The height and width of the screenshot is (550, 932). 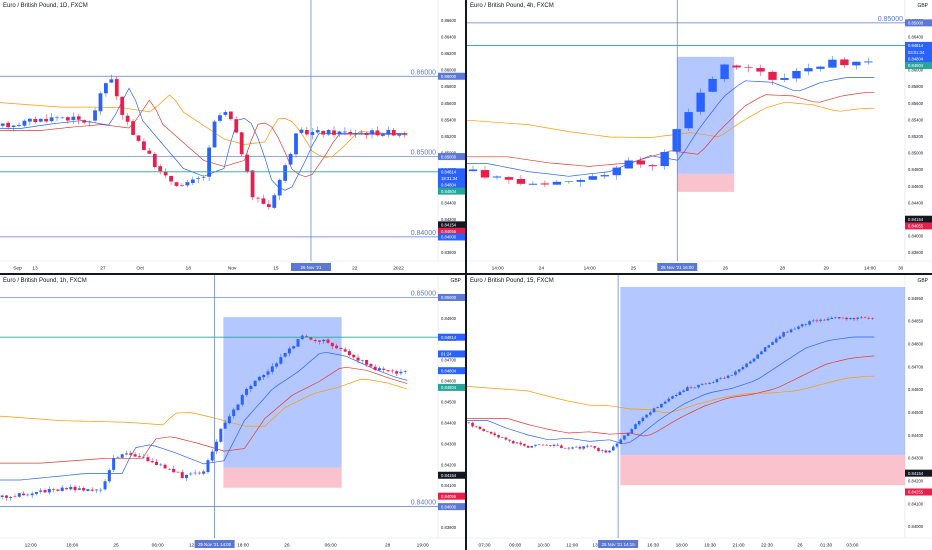 I want to click on time-tick-label: 14:00, so click(x=590, y=269).